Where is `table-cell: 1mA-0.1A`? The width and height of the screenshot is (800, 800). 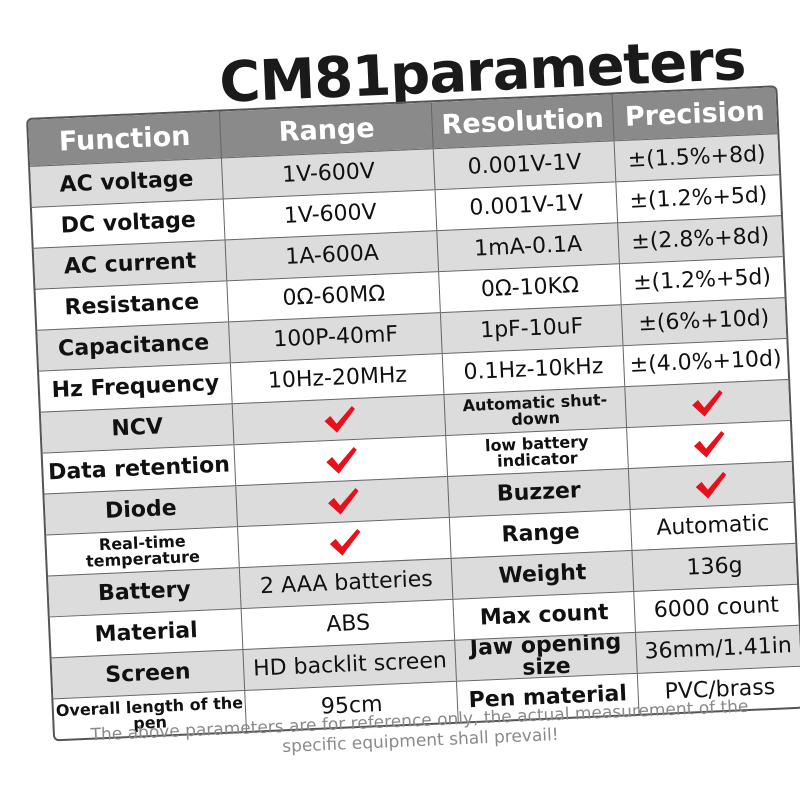 table-cell: 1mA-0.1A is located at coordinates (527, 247).